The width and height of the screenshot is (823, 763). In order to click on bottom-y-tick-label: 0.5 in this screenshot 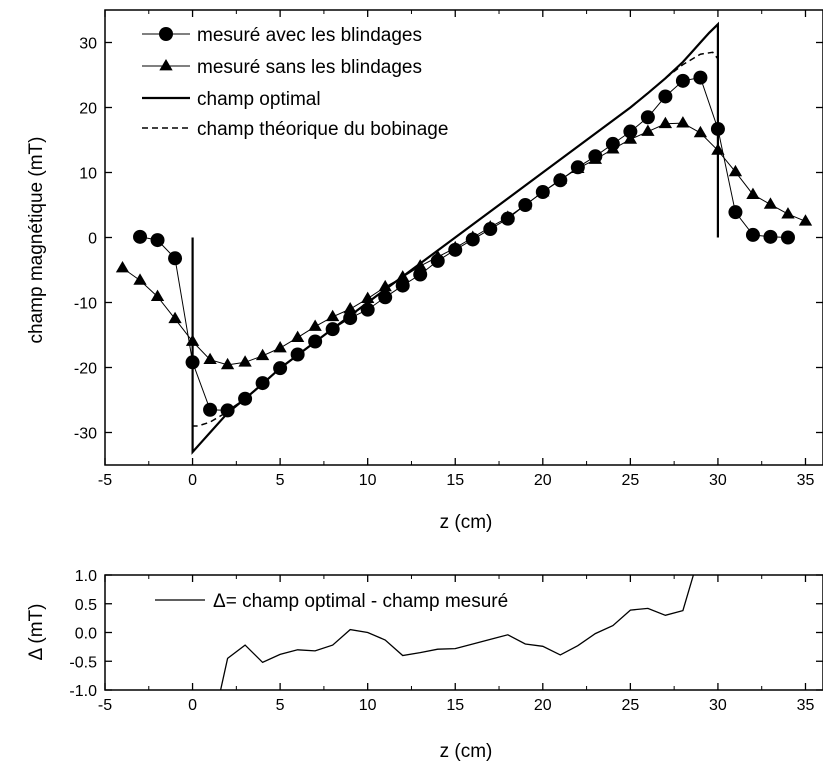, I will do `click(86, 605)`.